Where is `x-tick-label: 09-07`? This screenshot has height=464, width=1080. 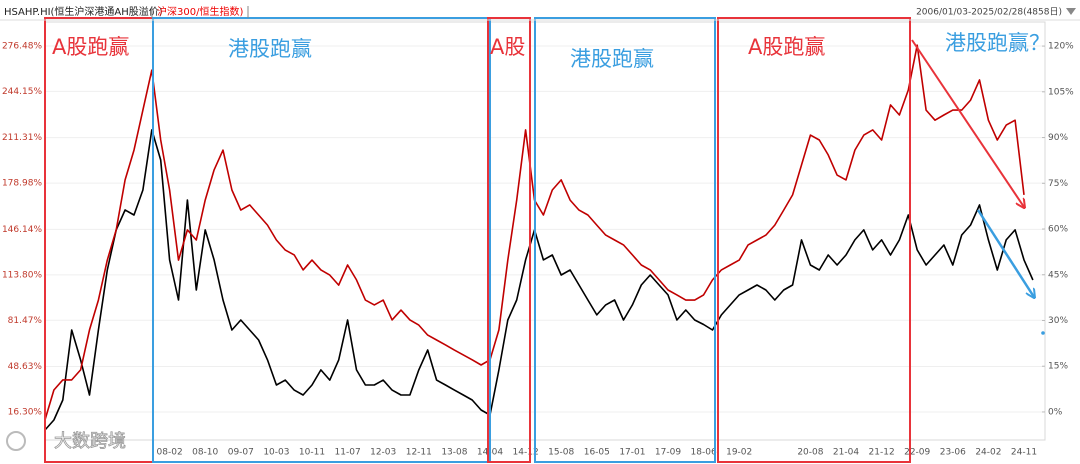
x-tick-label: 09-07 is located at coordinates (241, 453).